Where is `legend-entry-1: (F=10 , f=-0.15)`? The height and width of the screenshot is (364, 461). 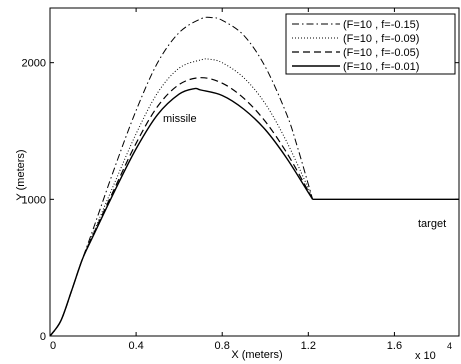 legend-entry-1: (F=10 , f=-0.15) is located at coordinates (355, 25).